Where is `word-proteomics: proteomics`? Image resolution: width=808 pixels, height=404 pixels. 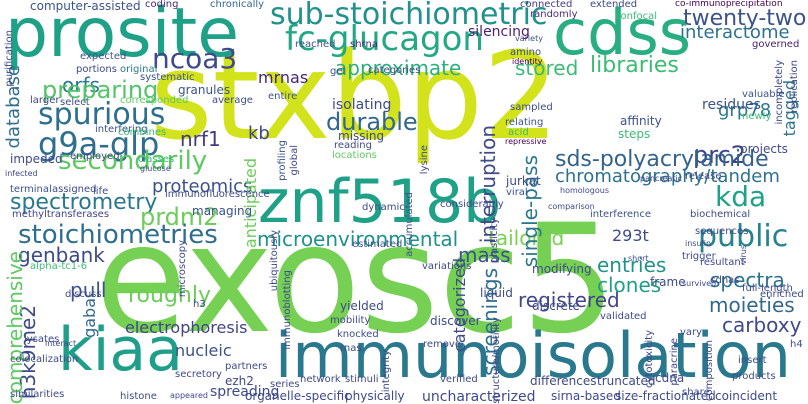 word-proteomics: proteomics is located at coordinates (202, 186).